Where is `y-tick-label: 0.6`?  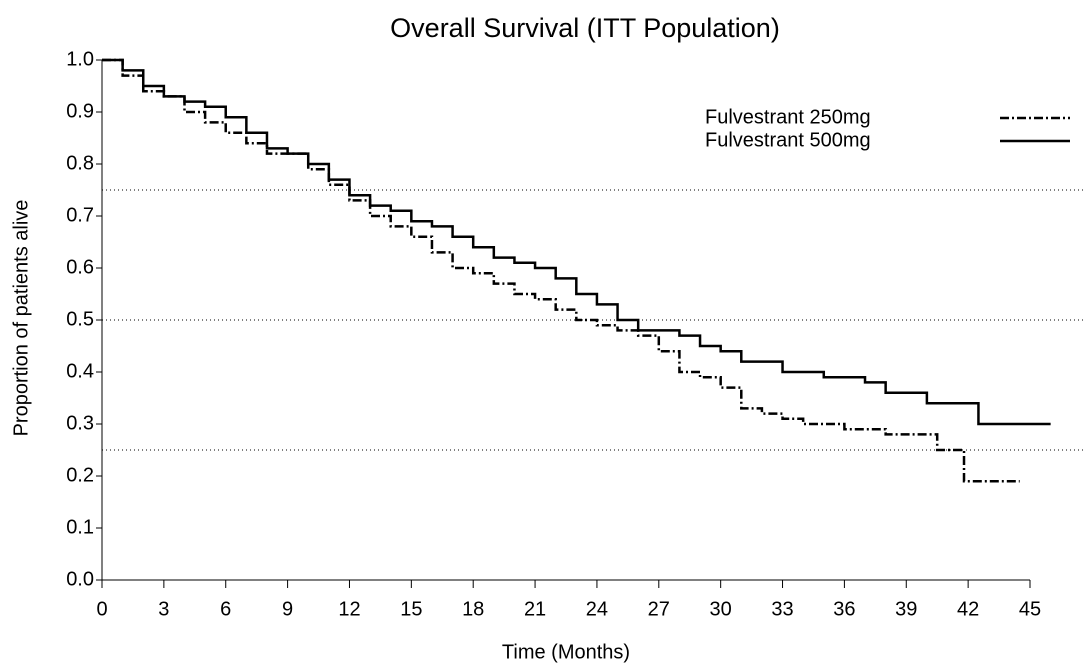
y-tick-label: 0.6 is located at coordinates (80, 267).